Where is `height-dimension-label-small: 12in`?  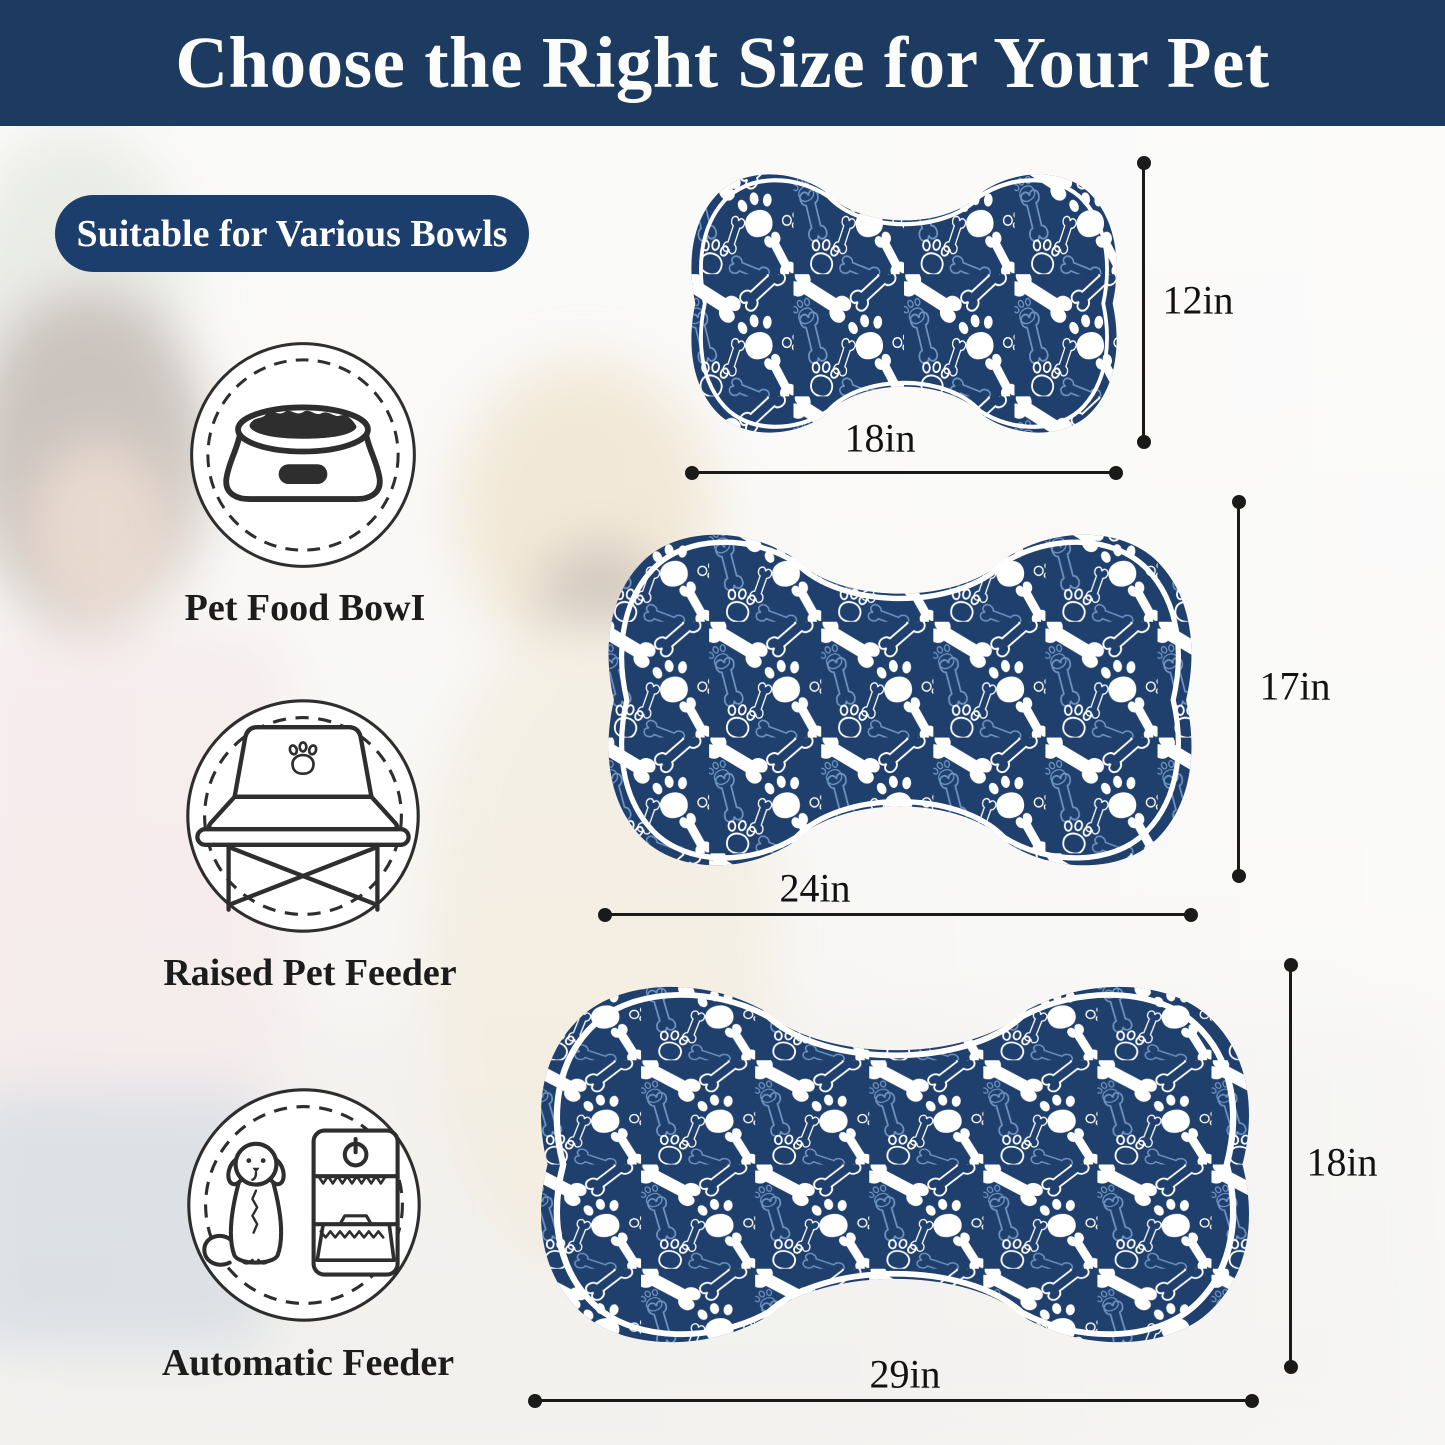
height-dimension-label-small: 12in is located at coordinates (1198, 300).